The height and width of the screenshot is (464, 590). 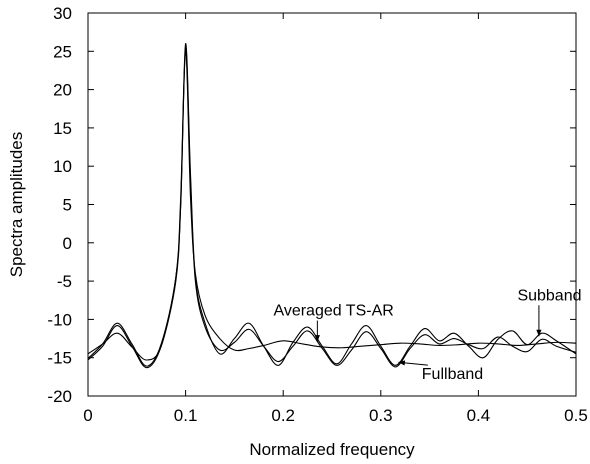 What do you see at coordinates (333, 311) in the screenshot?
I see `annotation-label-averaged-ts-ar: Averaged TS-AR` at bounding box center [333, 311].